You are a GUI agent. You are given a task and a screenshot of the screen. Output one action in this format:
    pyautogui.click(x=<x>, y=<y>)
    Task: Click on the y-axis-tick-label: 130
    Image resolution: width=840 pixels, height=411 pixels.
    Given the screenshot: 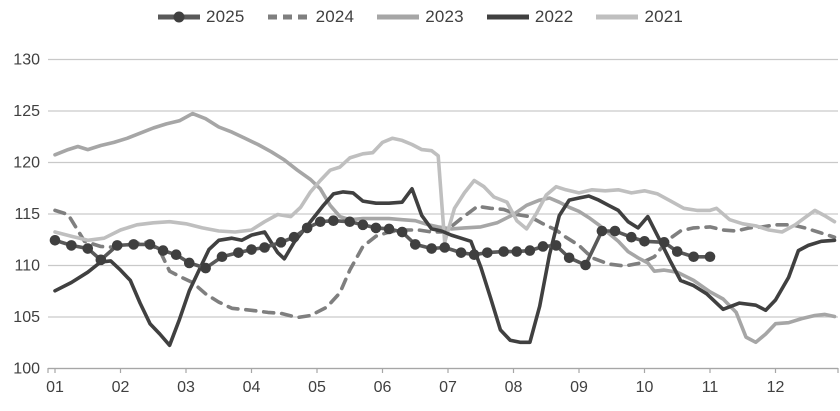 What is the action you would take?
    pyautogui.click(x=26, y=60)
    